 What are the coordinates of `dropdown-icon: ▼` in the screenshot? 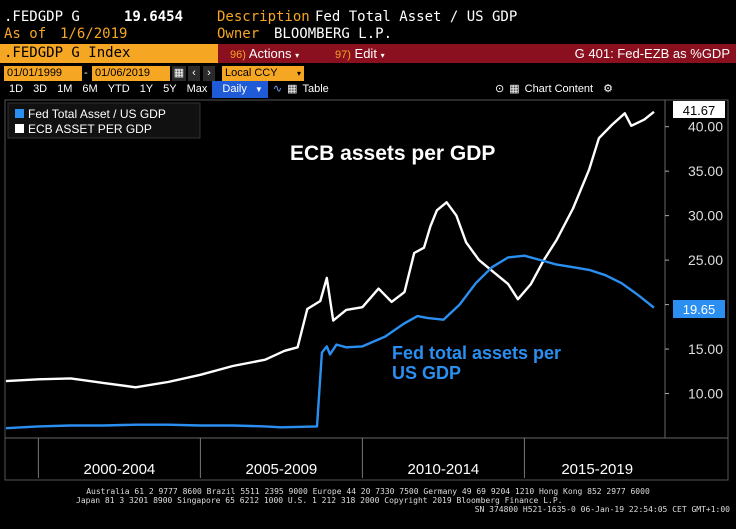 It's located at (258, 89).